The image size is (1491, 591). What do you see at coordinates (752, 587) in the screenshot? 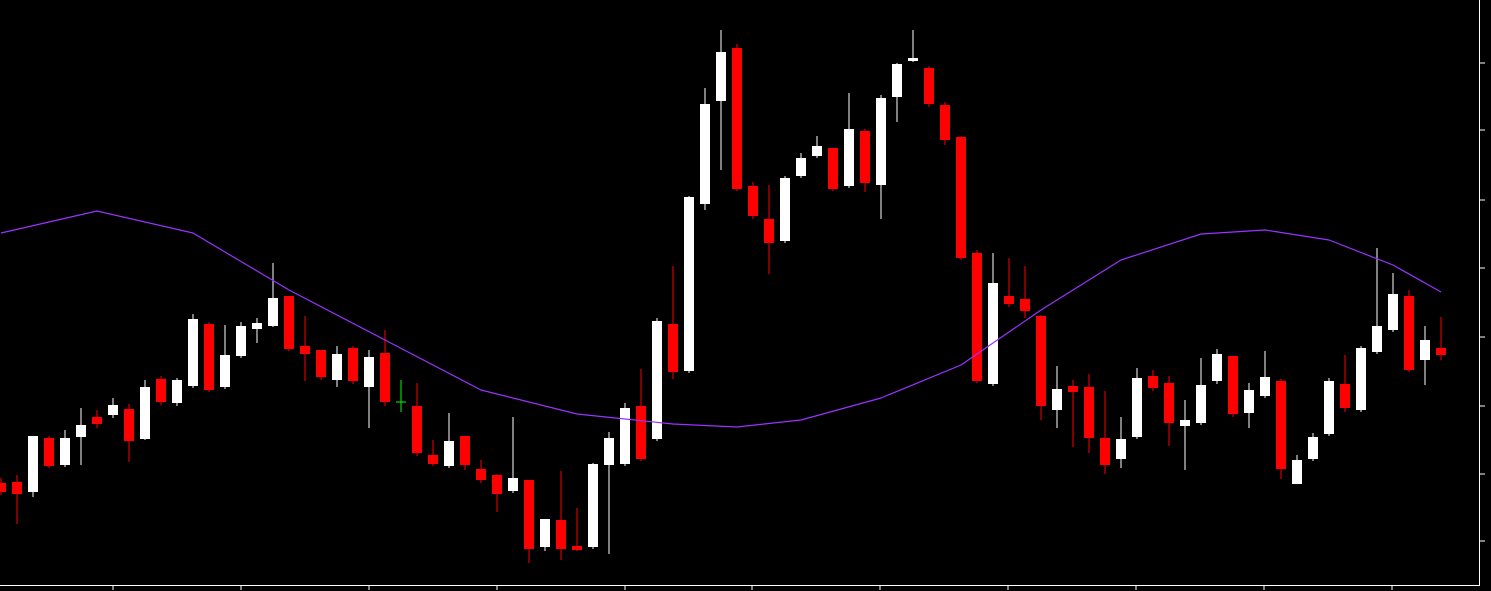
I see `x-axis-ticks` at bounding box center [752, 587].